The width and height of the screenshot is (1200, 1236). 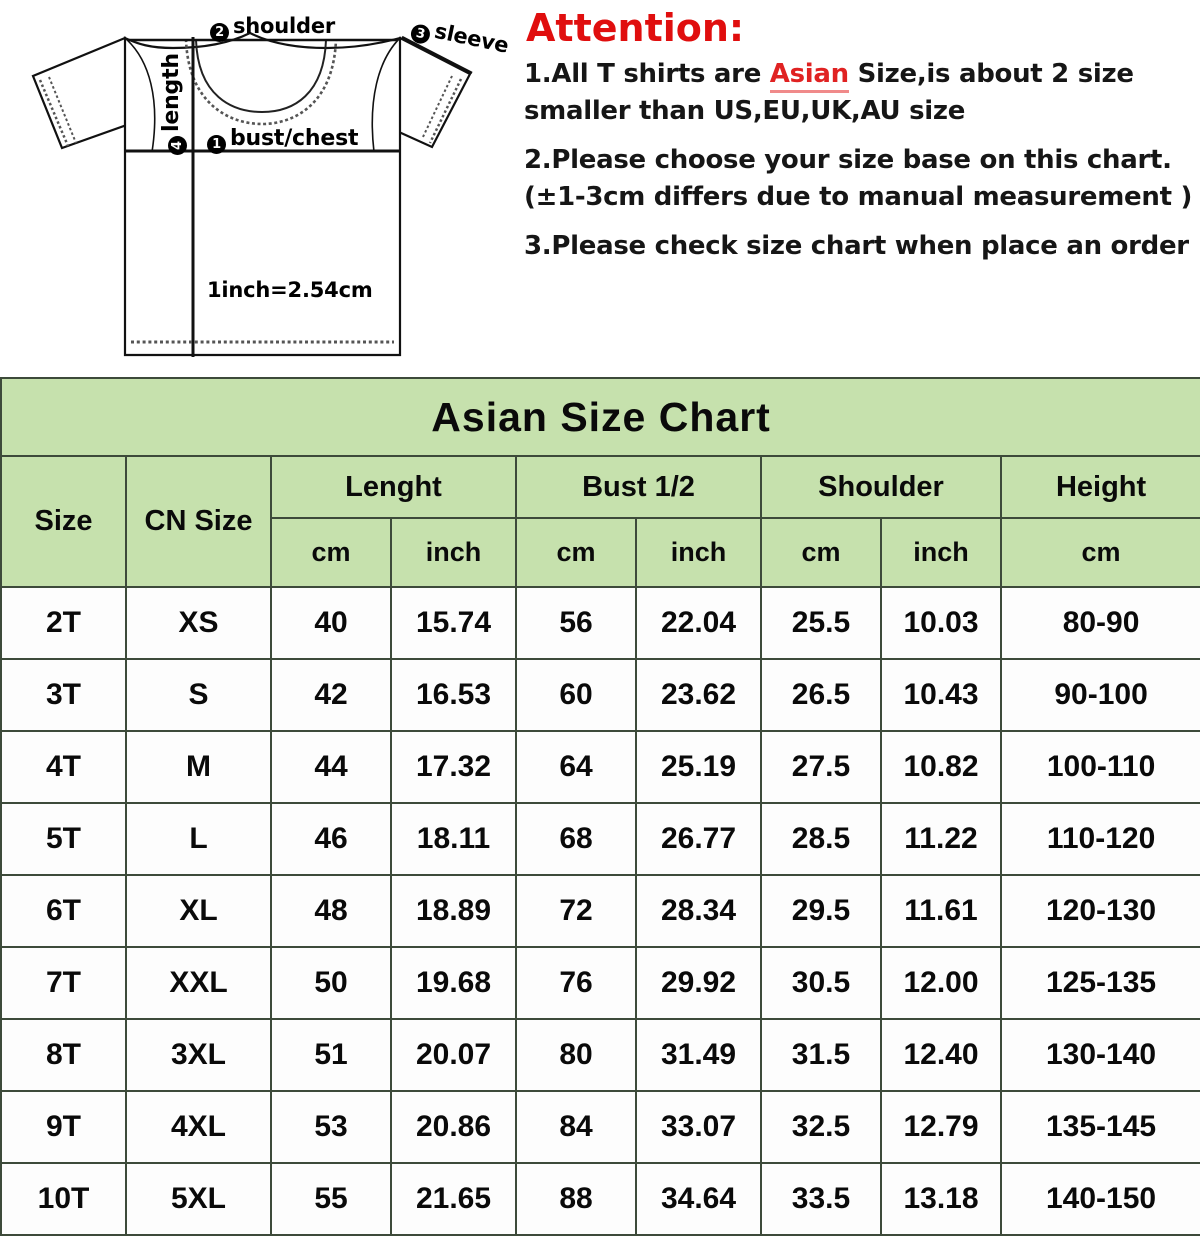 What do you see at coordinates (1099, 911) in the screenshot?
I see `cell-height-cm: 120-130` at bounding box center [1099, 911].